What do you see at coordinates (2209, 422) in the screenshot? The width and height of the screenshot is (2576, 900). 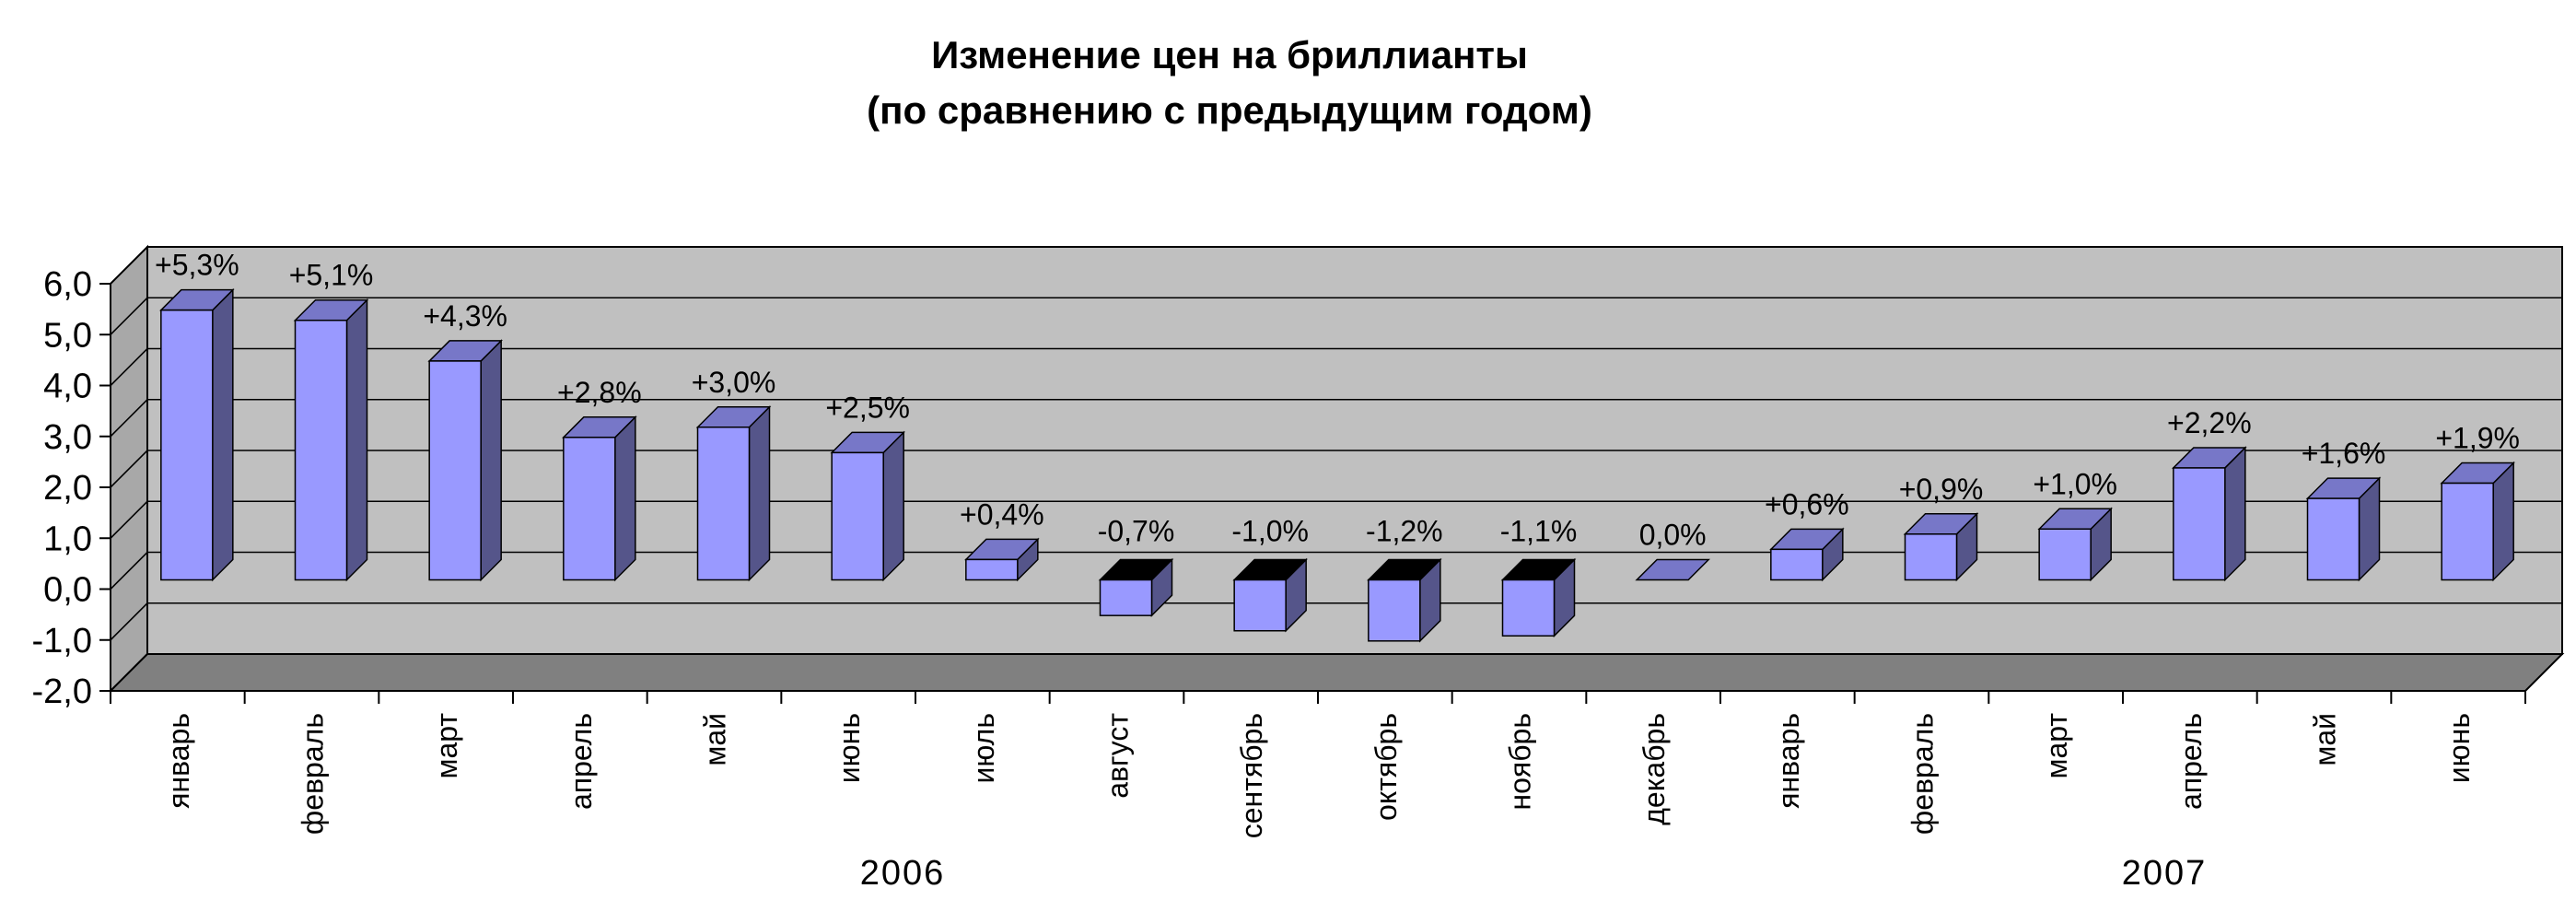 I see `data-label: +2,2%` at bounding box center [2209, 422].